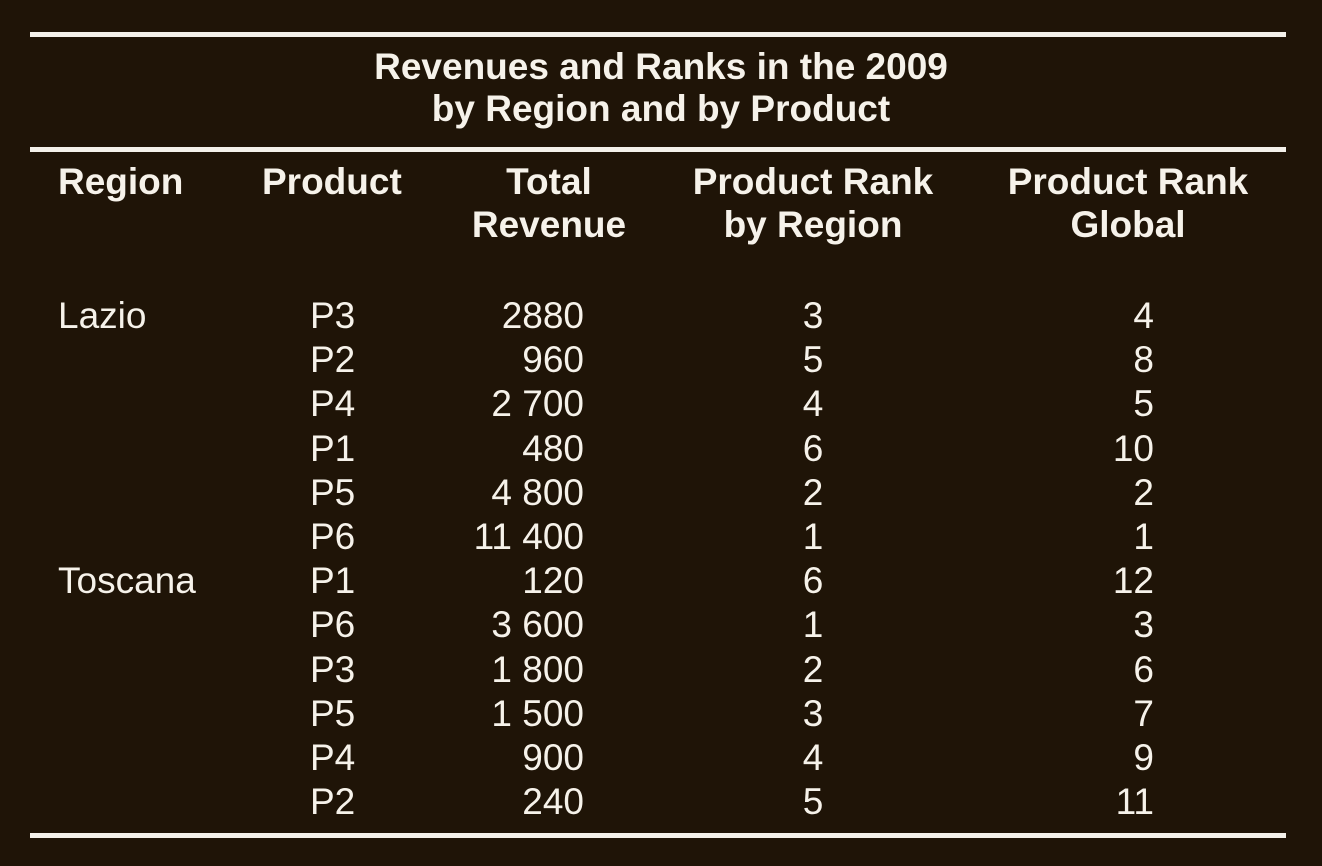  What do you see at coordinates (658, 34) in the screenshot?
I see `table-top-rule` at bounding box center [658, 34].